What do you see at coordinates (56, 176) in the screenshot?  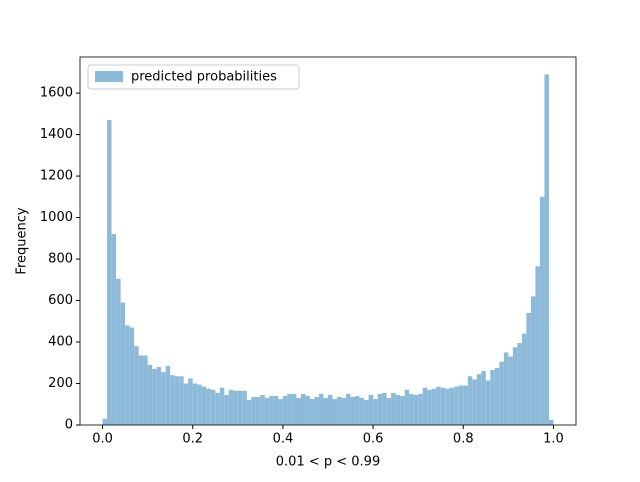 I see `y-tick-label: 1200` at bounding box center [56, 176].